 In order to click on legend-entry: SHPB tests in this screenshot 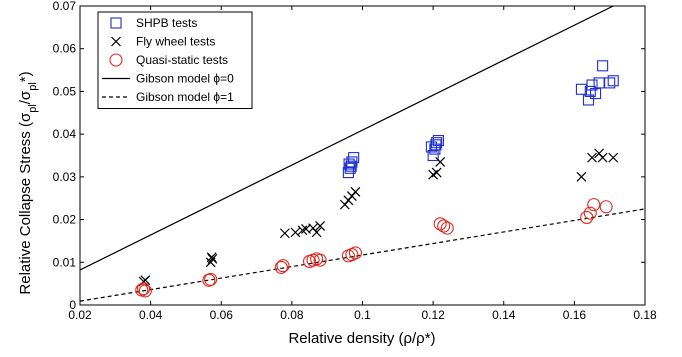, I will do `click(166, 23)`.